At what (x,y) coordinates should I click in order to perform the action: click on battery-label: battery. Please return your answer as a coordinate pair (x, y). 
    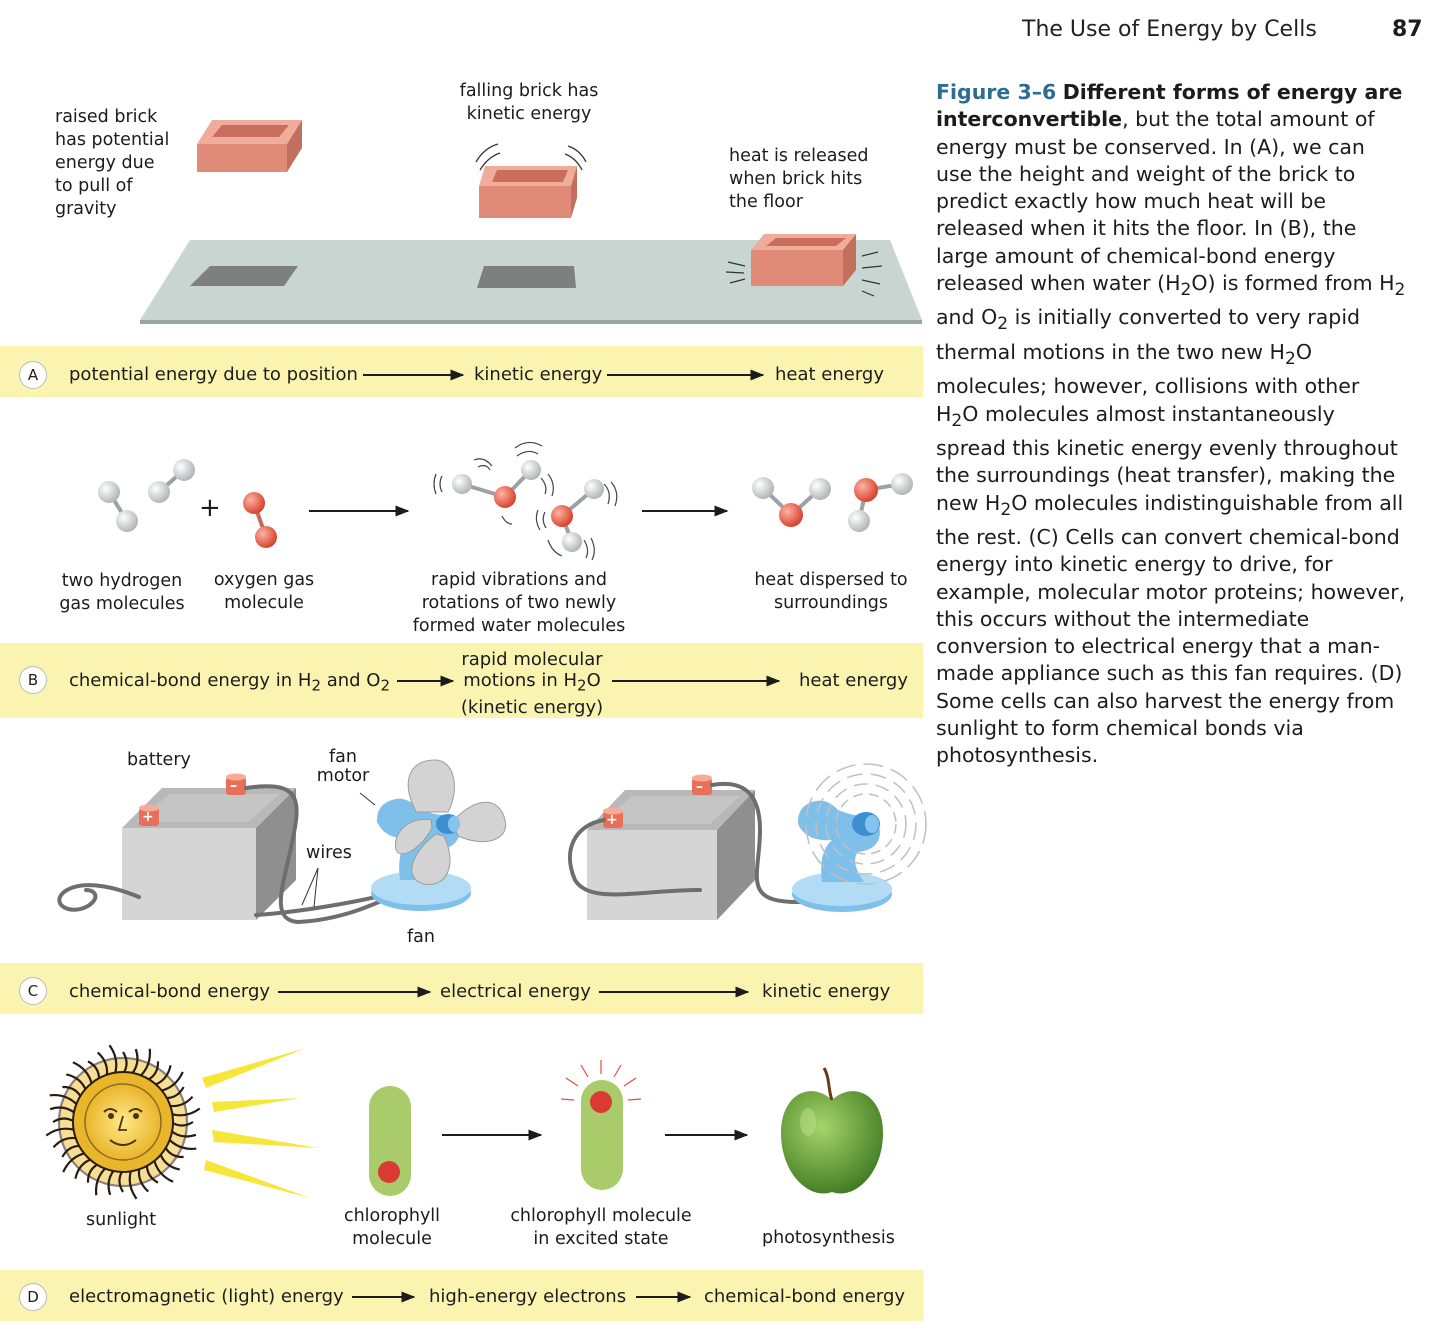
    Looking at the image, I should click on (159, 760).